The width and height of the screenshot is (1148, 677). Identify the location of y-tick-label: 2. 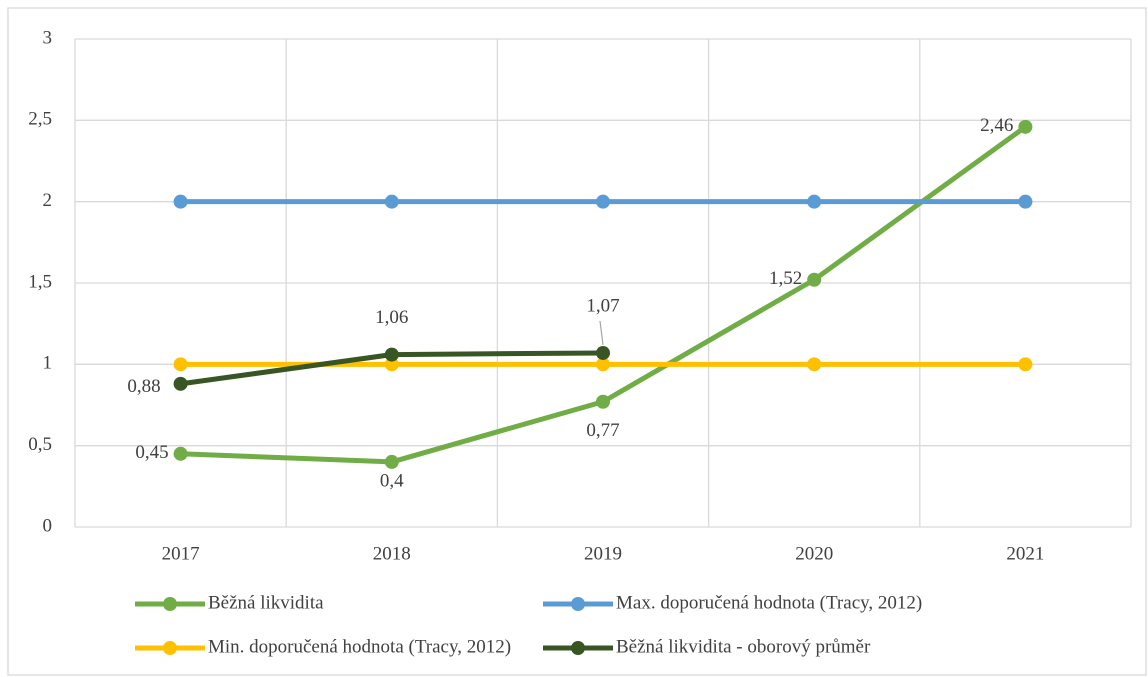
(48, 200).